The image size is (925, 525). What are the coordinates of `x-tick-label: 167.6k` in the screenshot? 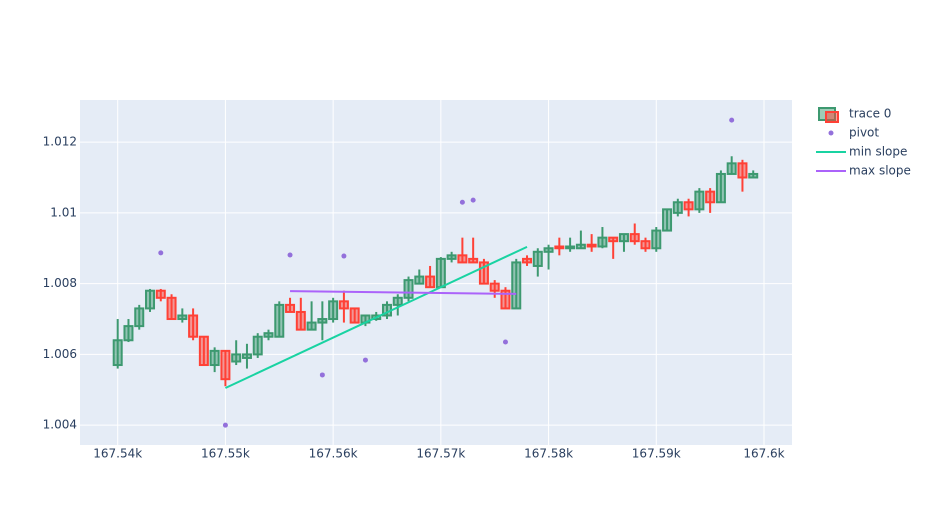 It's located at (763, 454).